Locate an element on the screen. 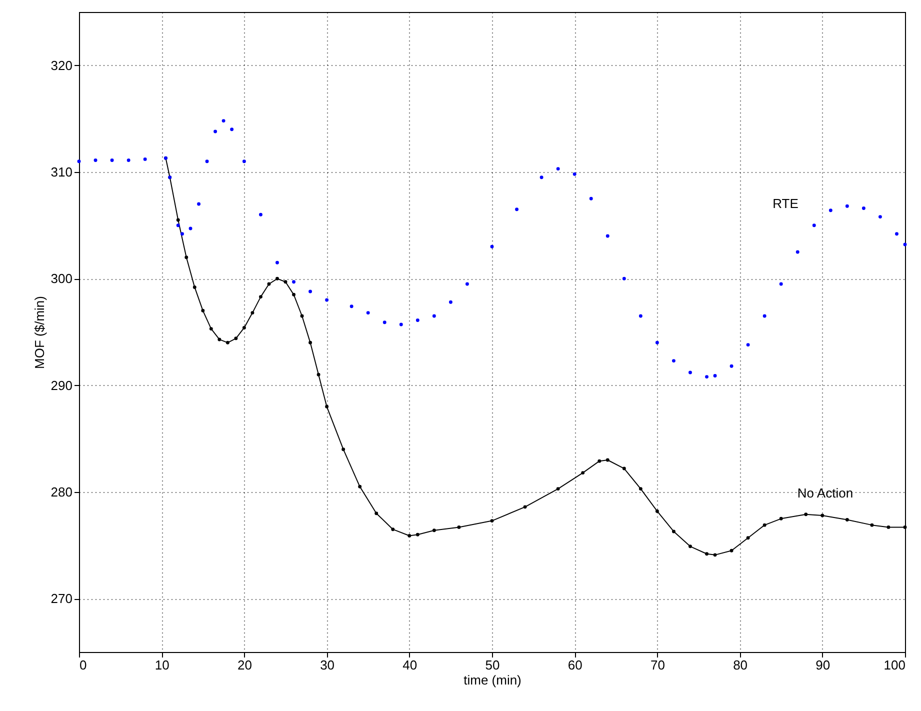 The height and width of the screenshot is (711, 921). x-tick-label: 90 is located at coordinates (823, 665).